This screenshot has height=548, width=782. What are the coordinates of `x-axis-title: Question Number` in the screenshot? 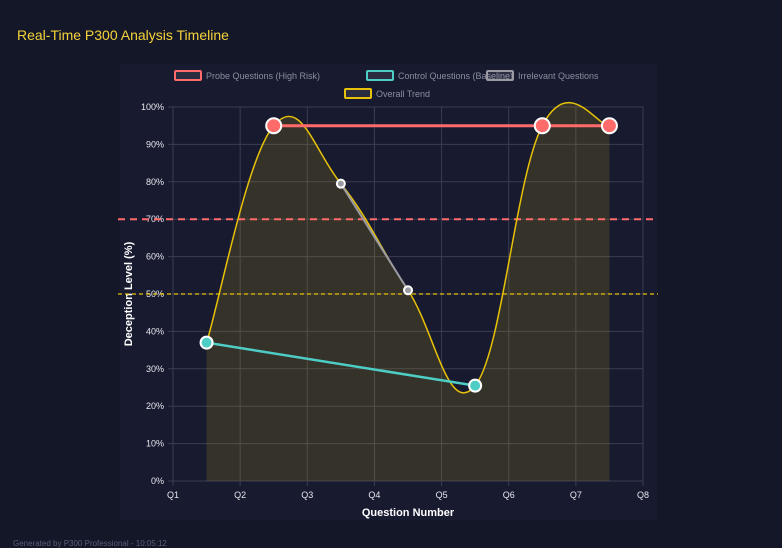 It's located at (408, 513).